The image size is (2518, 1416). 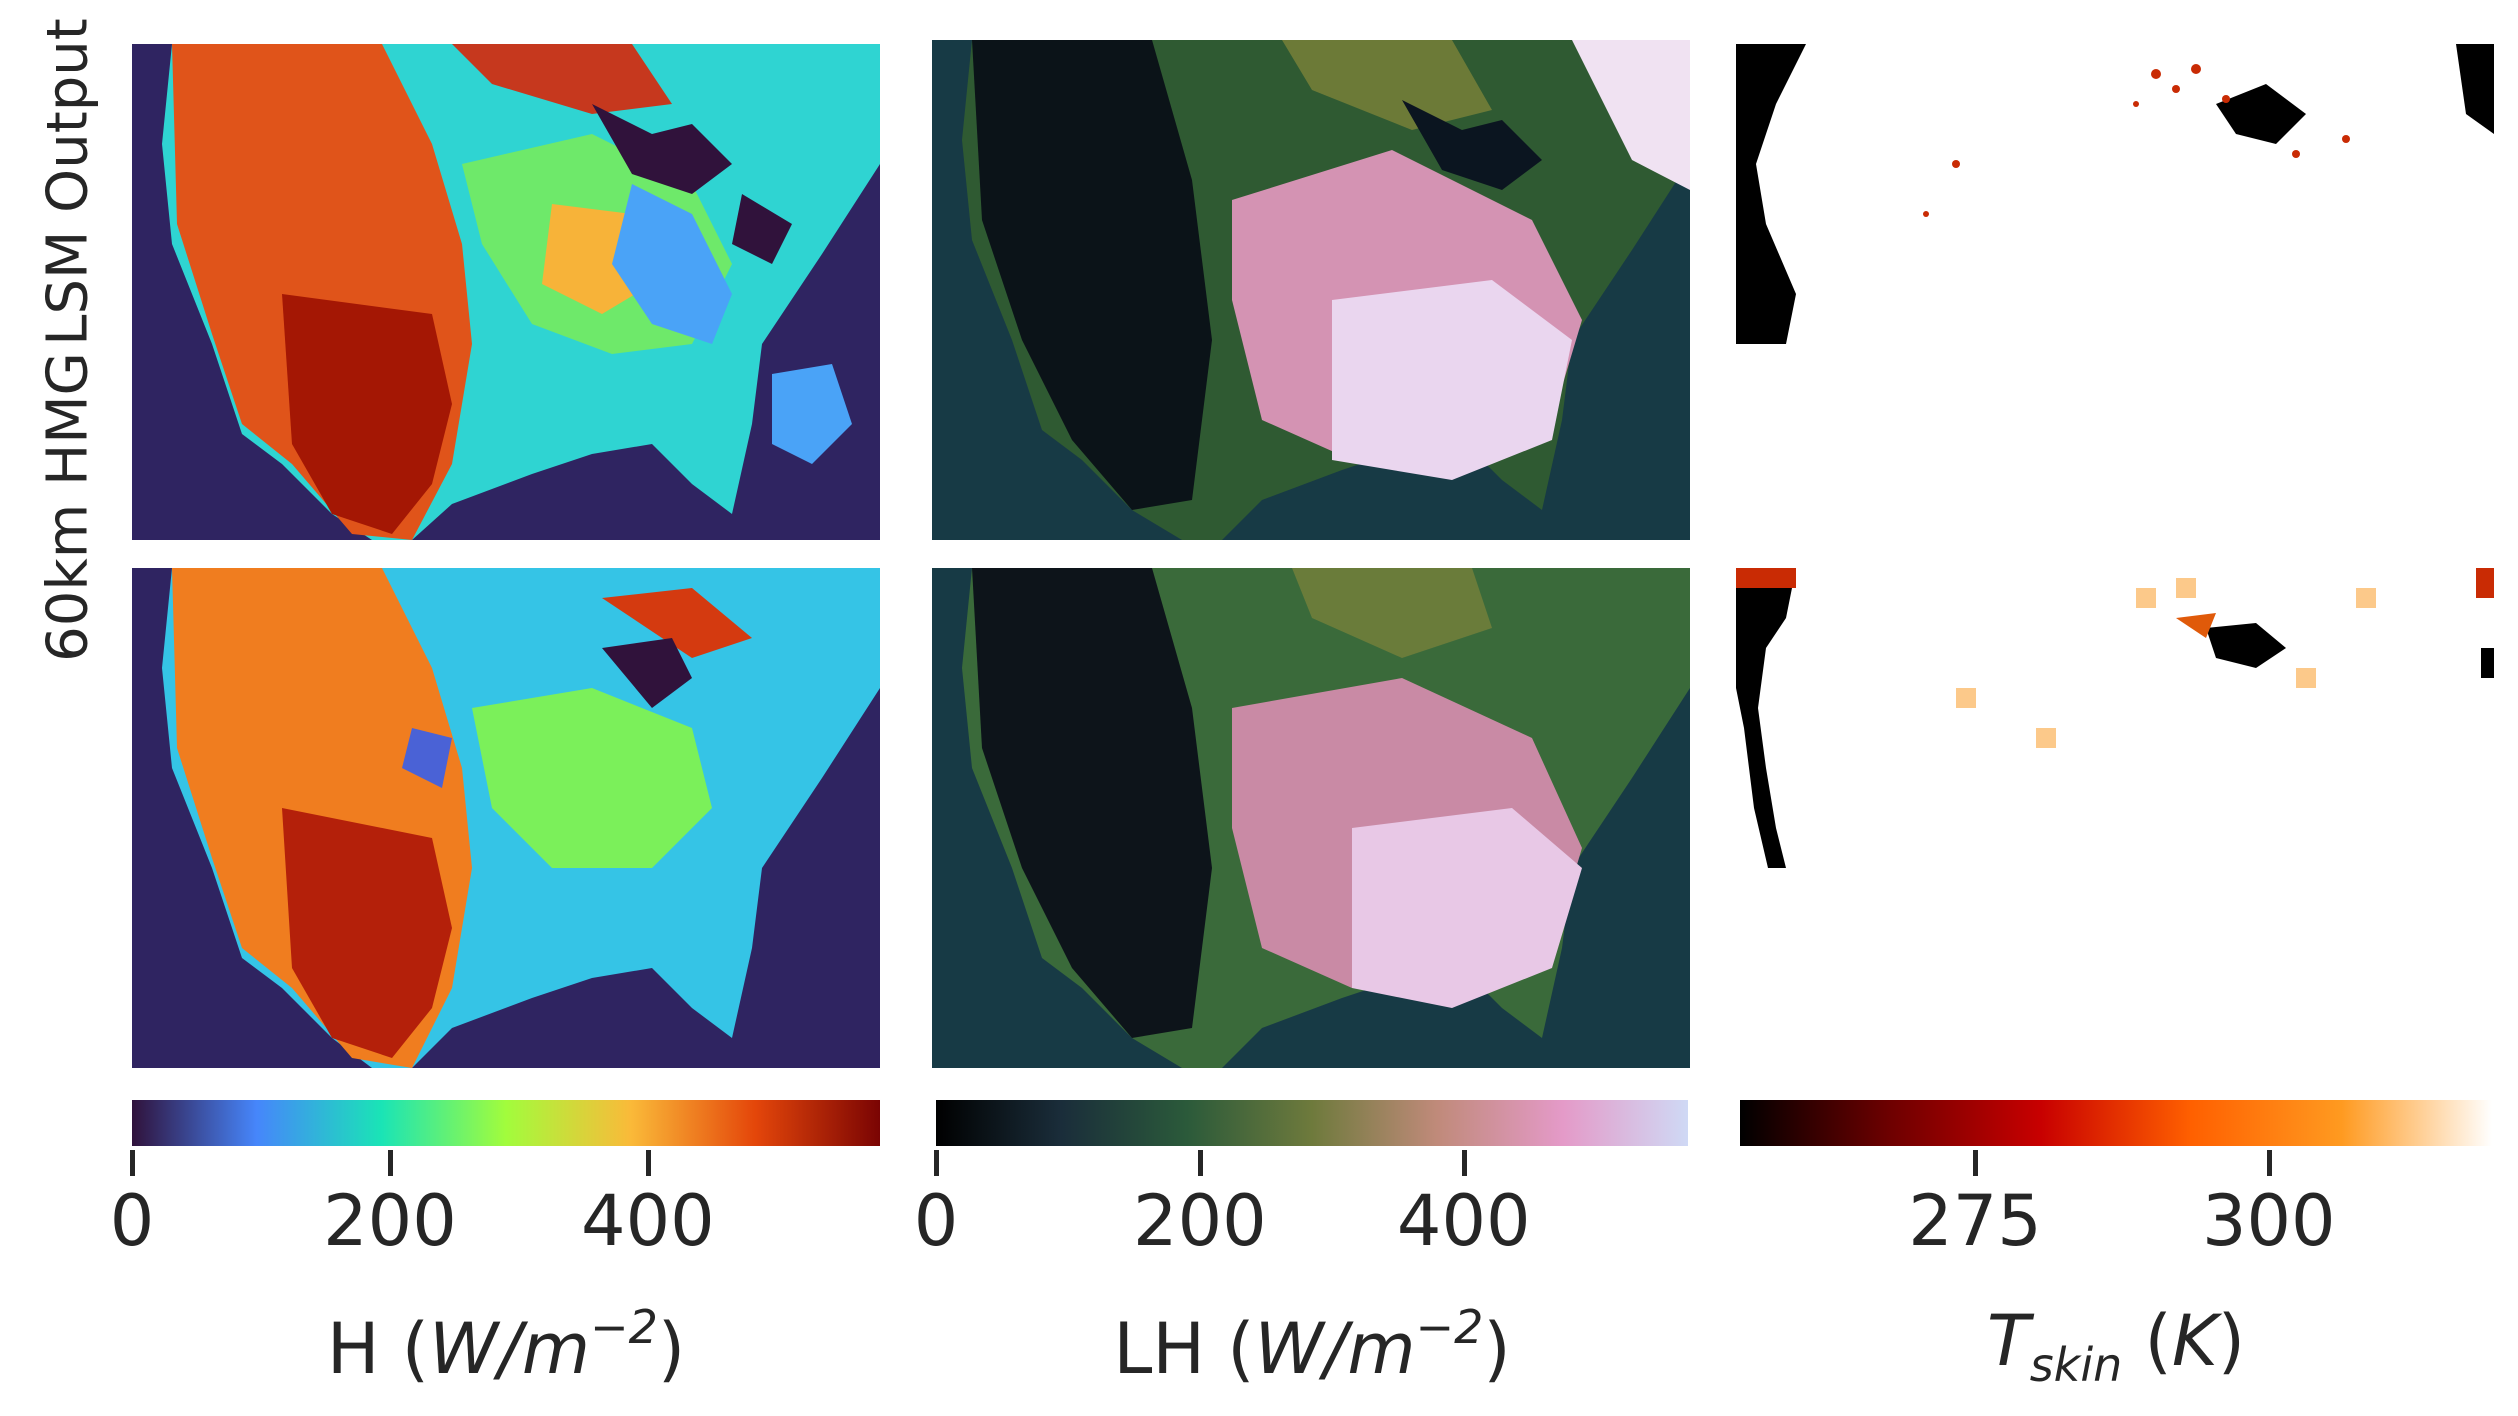 I want to click on panel-h-hmg, so click(x=506, y=818).